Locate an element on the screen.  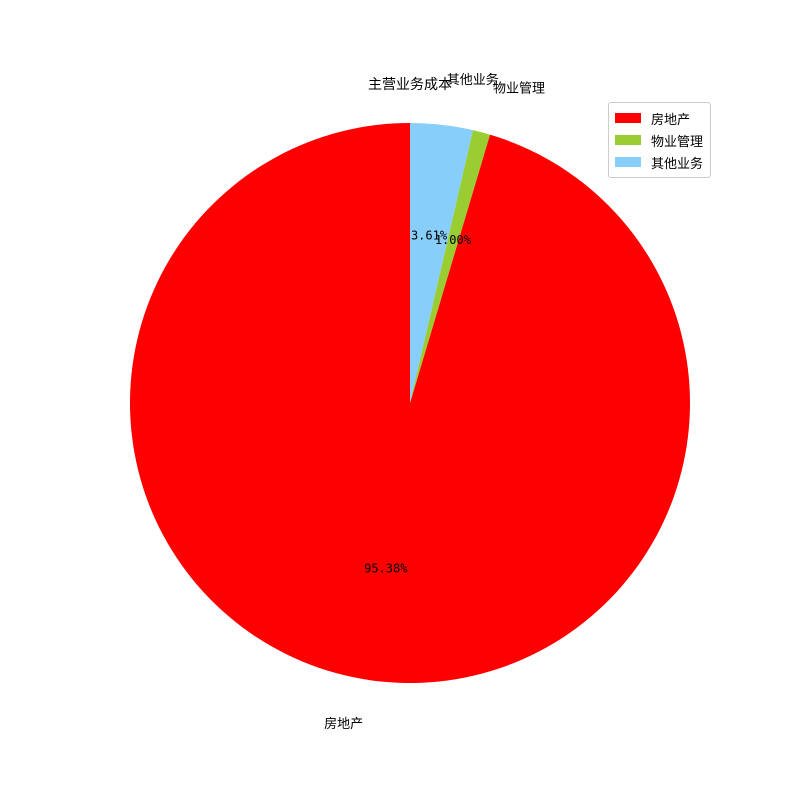
slice-percent-real-estate: 95.38% is located at coordinates (386, 569).